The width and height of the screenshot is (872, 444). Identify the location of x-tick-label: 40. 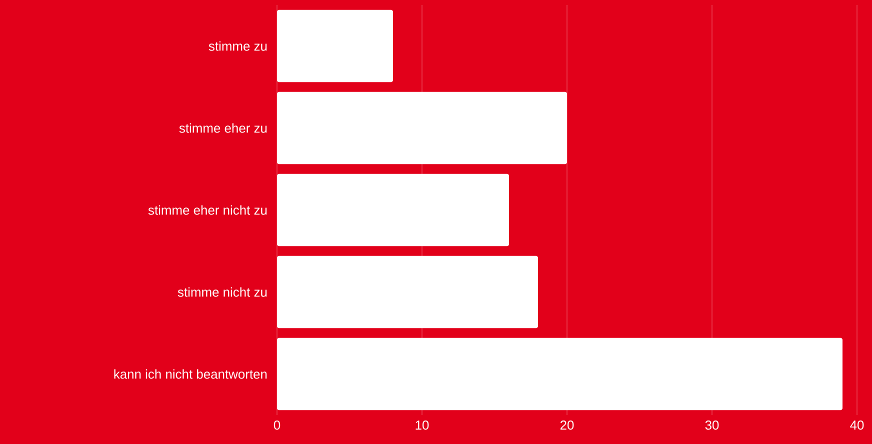
(857, 425).